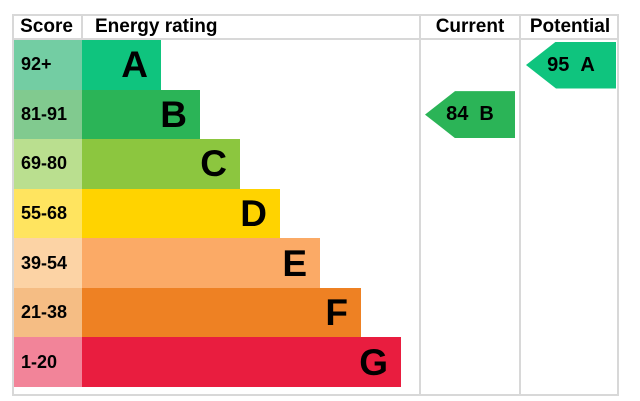 The width and height of the screenshot is (640, 401). What do you see at coordinates (173, 114) in the screenshot?
I see `band-letter: B` at bounding box center [173, 114].